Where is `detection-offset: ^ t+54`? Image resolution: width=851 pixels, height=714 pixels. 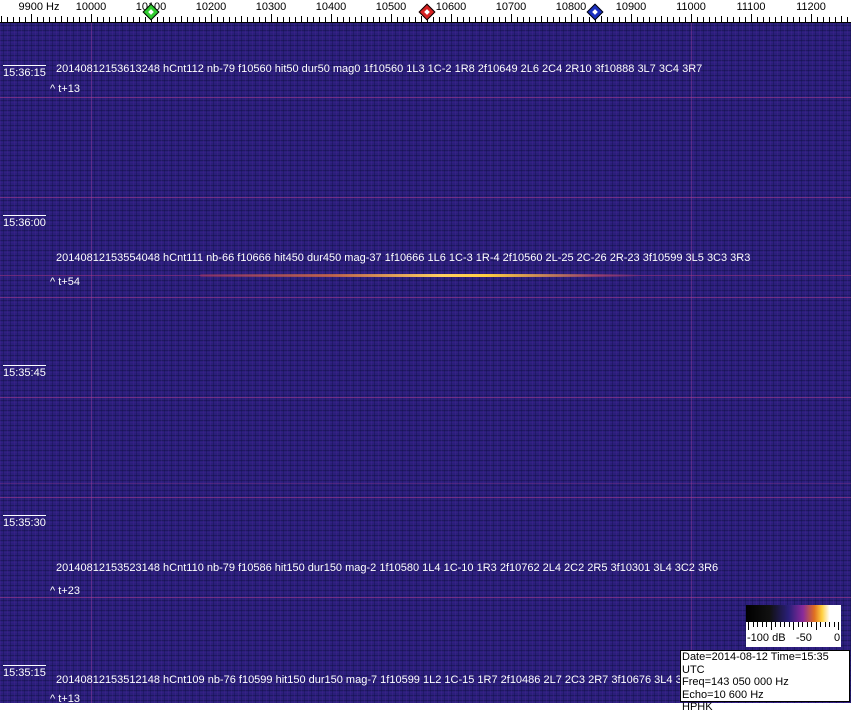 detection-offset: ^ t+54 is located at coordinates (65, 282).